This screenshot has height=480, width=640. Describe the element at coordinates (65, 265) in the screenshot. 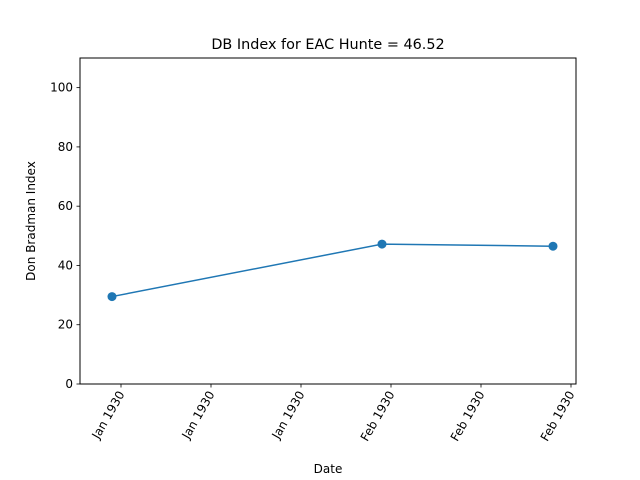

I see `y-tick-label: 40` at that location.